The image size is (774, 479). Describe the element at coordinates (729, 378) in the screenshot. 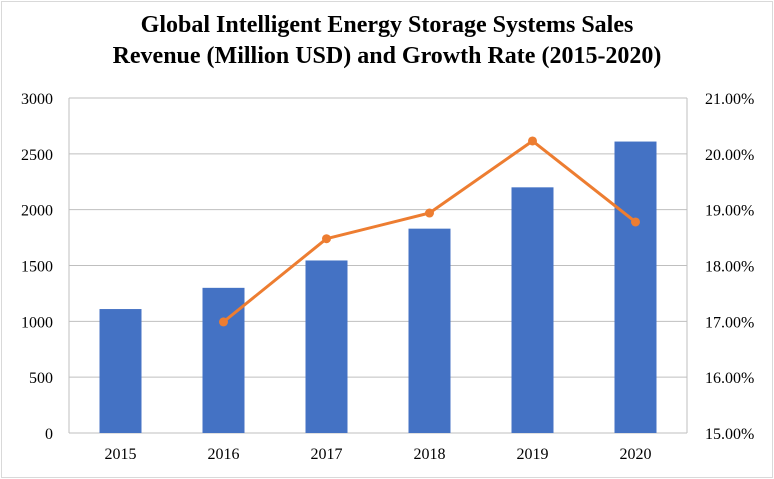

I see `y-right-tick-label: 16.00%` at that location.